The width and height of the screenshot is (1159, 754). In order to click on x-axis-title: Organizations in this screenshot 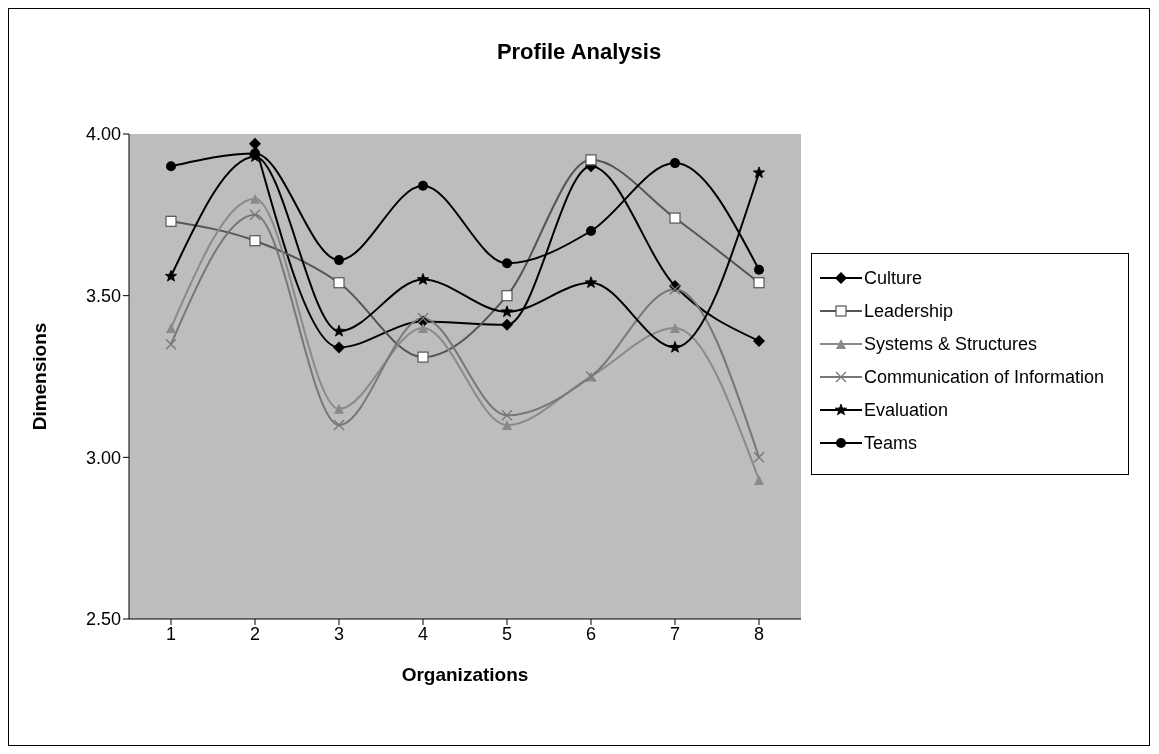, I will do `click(465, 674)`.